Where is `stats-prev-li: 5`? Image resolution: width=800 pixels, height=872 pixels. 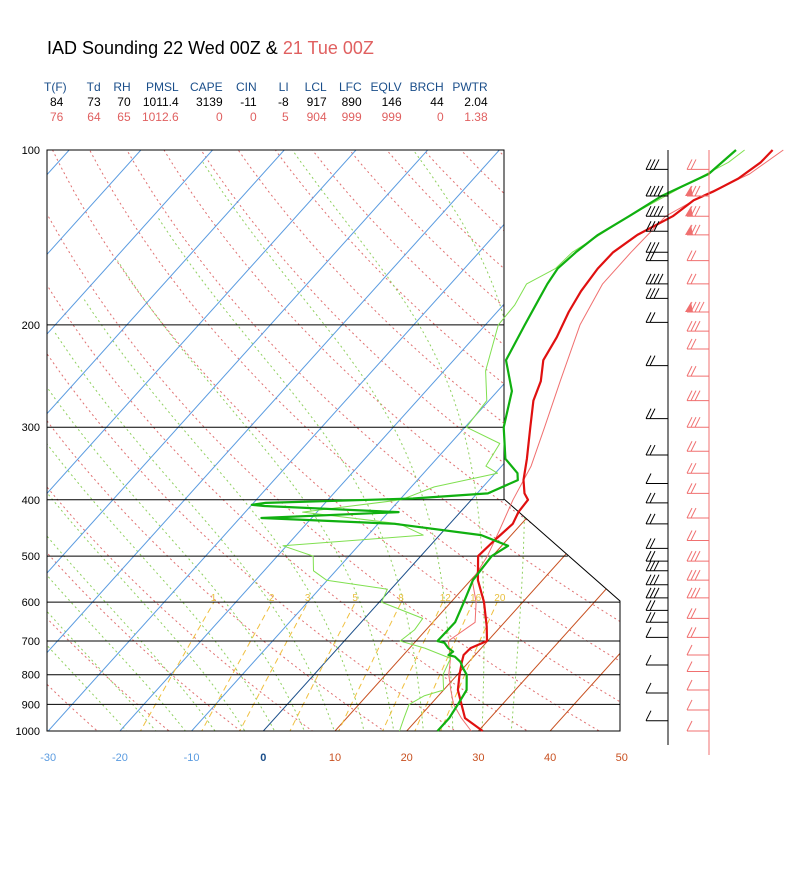
stats-prev-li: 5 is located at coordinates (285, 116).